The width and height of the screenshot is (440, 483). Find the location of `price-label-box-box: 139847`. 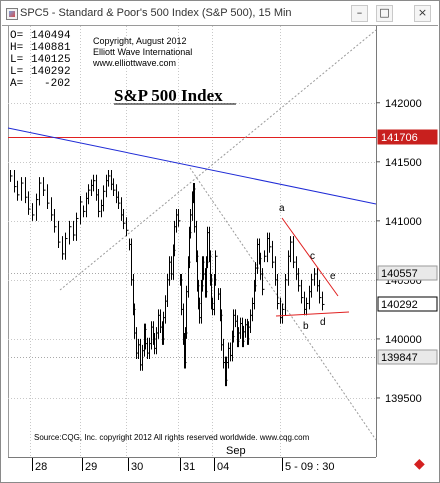

price-label-box-box: 139847 is located at coordinates (407, 357).